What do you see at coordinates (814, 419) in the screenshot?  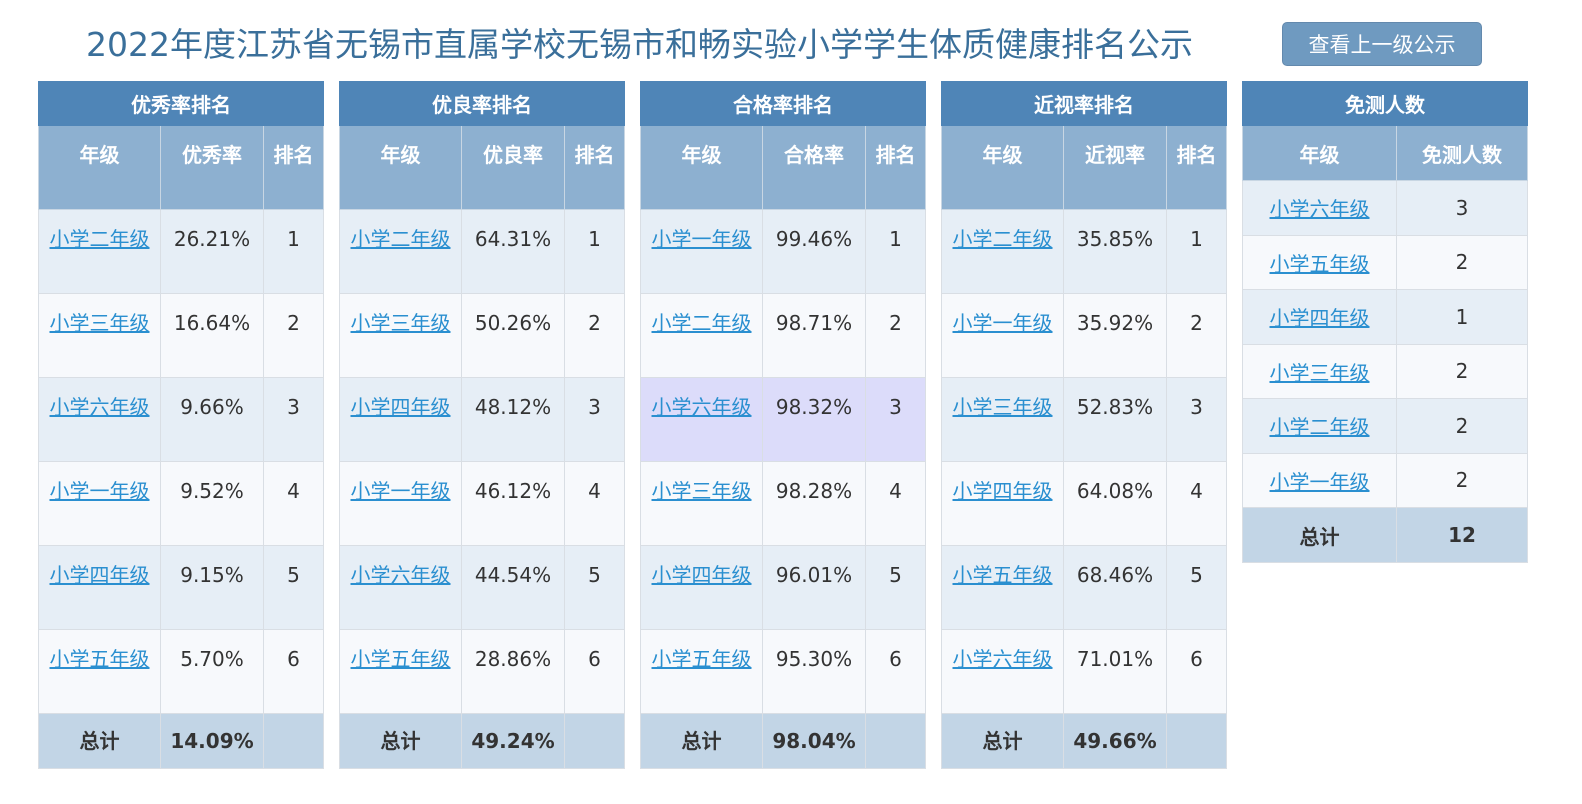 I see `rate-cell: 98.32%` at bounding box center [814, 419].